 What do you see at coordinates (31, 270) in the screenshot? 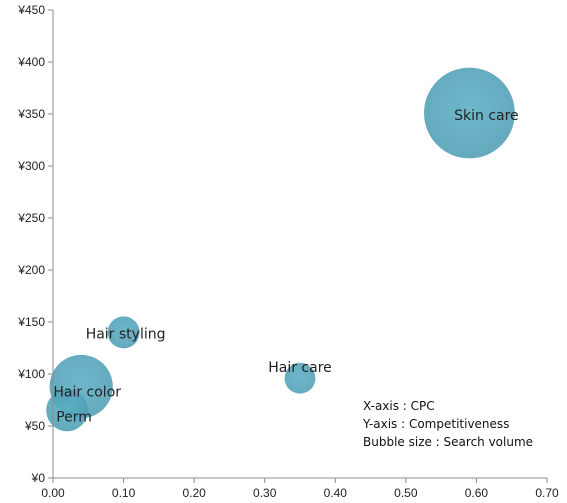
I see `y-tick-label: ¥200` at bounding box center [31, 270].